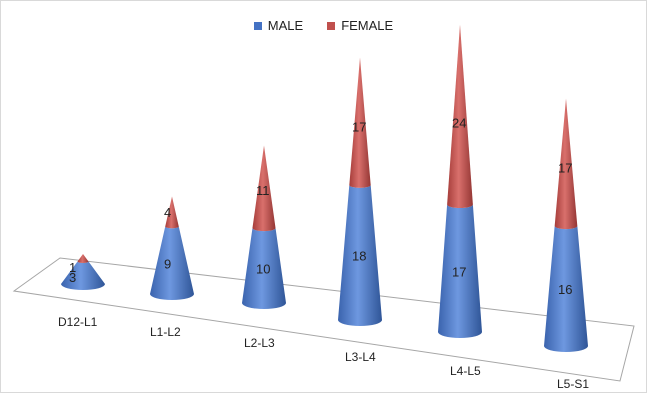 The image size is (647, 393). Describe the element at coordinates (367, 25) in the screenshot. I see `legend-label-female: FEMALE` at that location.